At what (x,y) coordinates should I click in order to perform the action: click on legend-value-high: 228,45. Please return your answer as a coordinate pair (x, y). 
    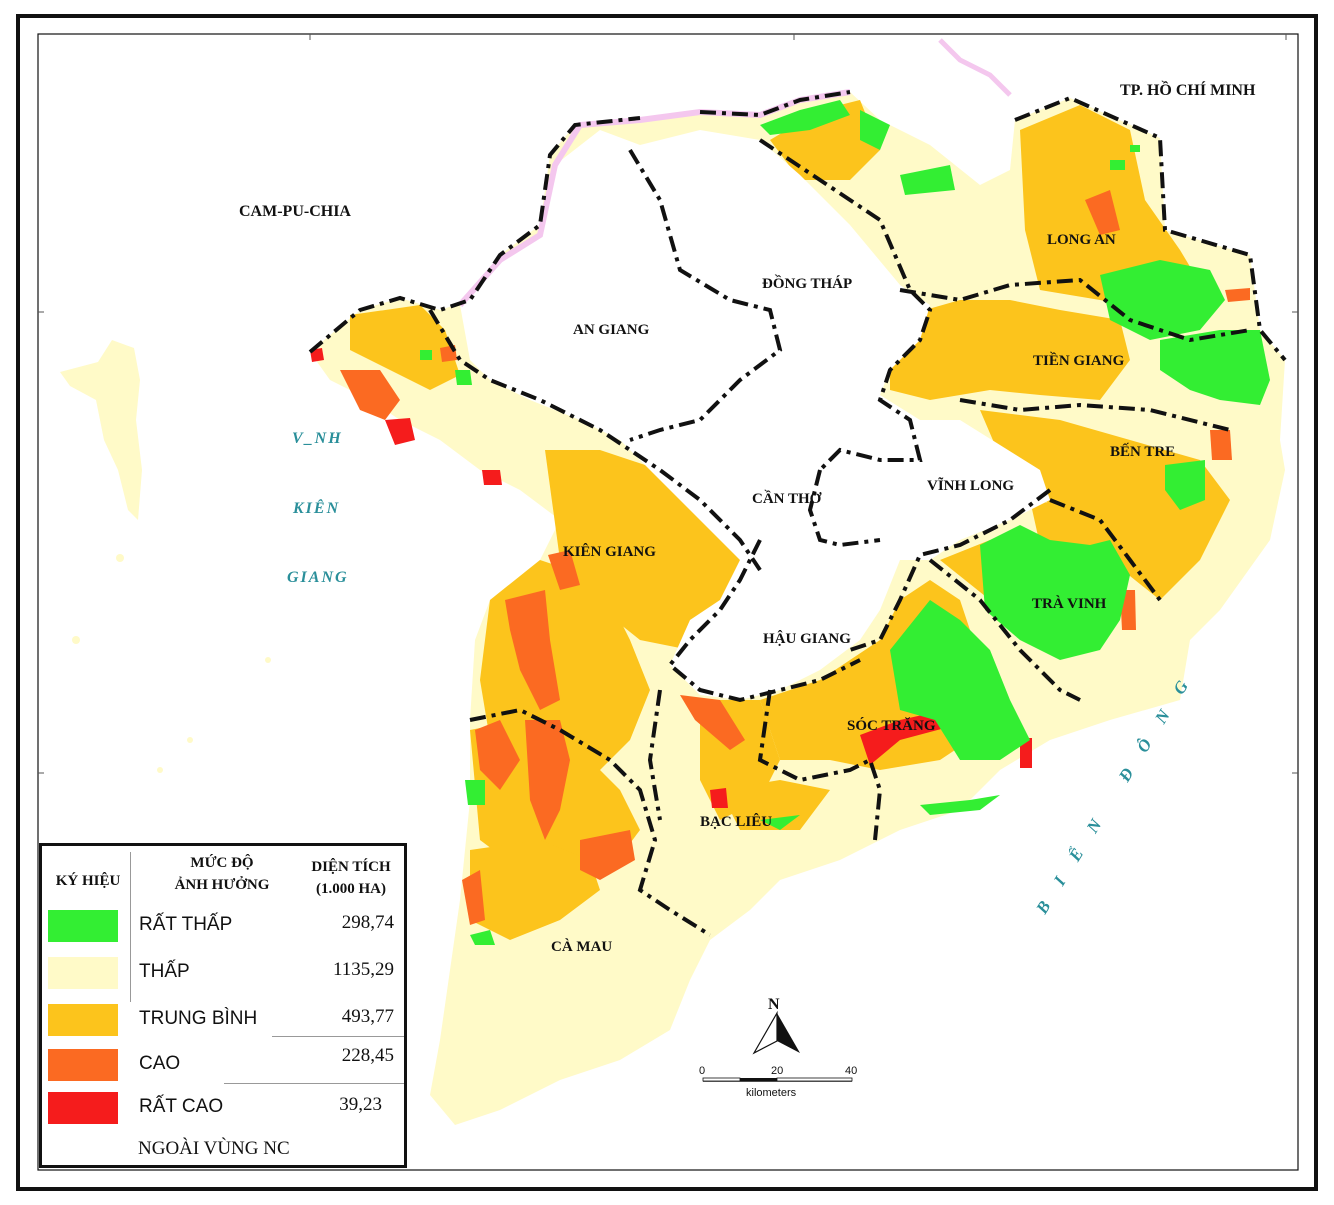
    Looking at the image, I should click on (367, 1055).